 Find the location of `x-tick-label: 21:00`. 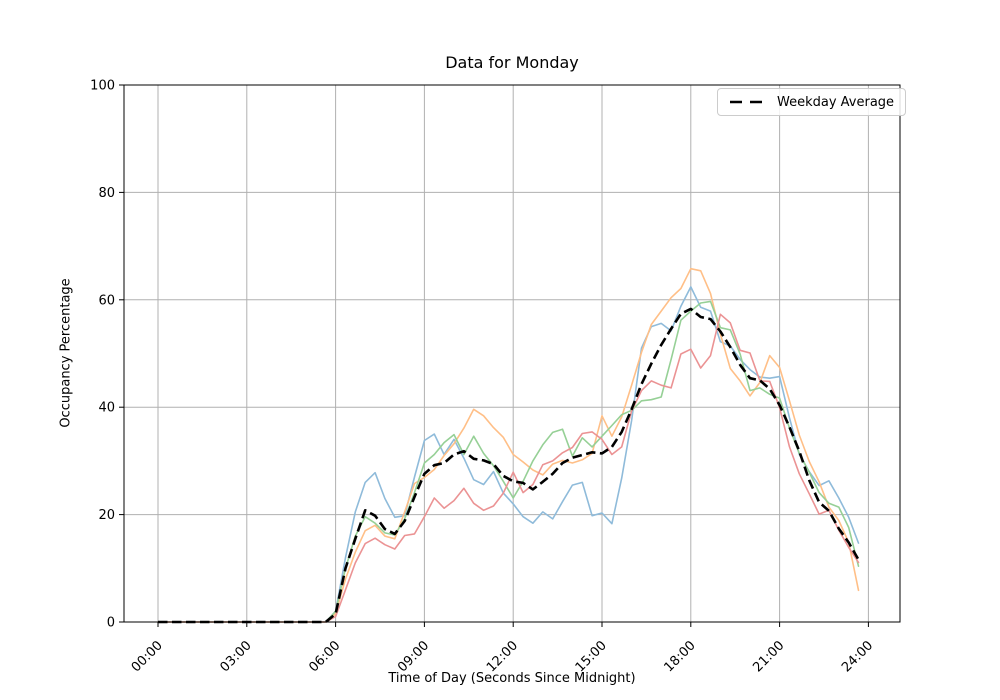

x-tick-label: 21:00 is located at coordinates (768, 656).